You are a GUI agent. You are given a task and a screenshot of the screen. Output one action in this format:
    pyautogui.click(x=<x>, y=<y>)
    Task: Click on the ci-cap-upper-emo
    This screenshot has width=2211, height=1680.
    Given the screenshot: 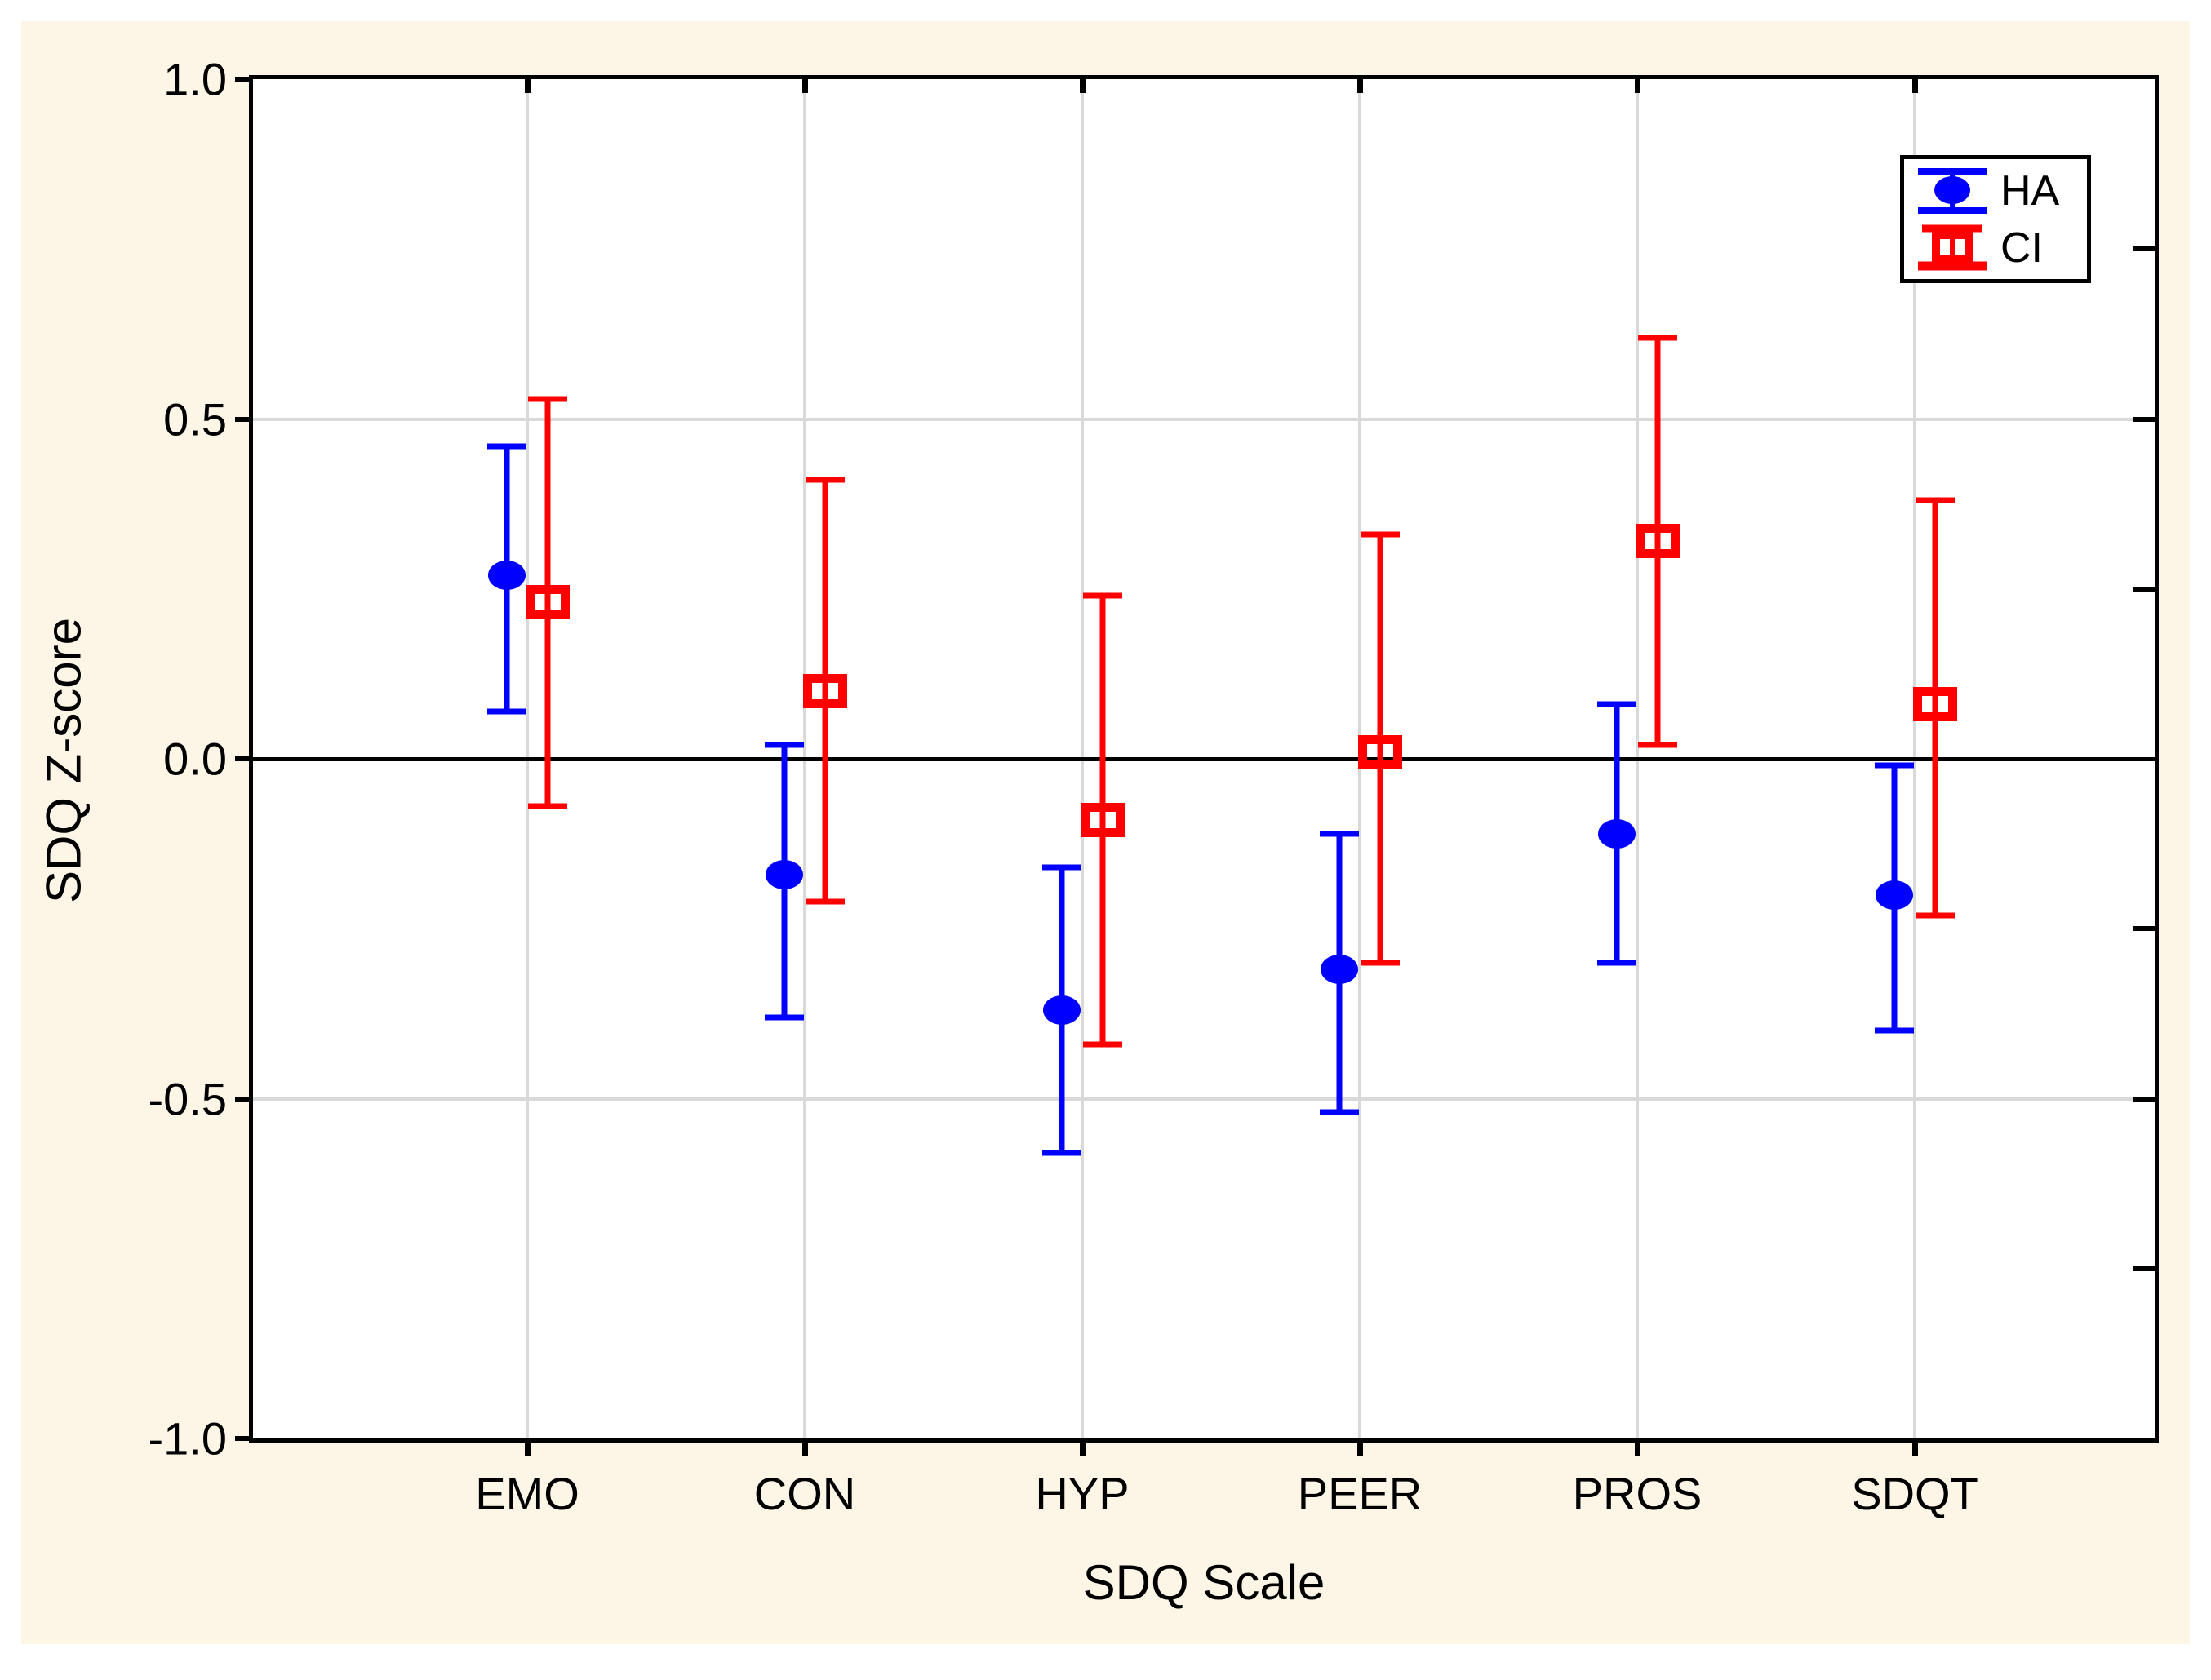 What is the action you would take?
    pyautogui.click(x=548, y=398)
    